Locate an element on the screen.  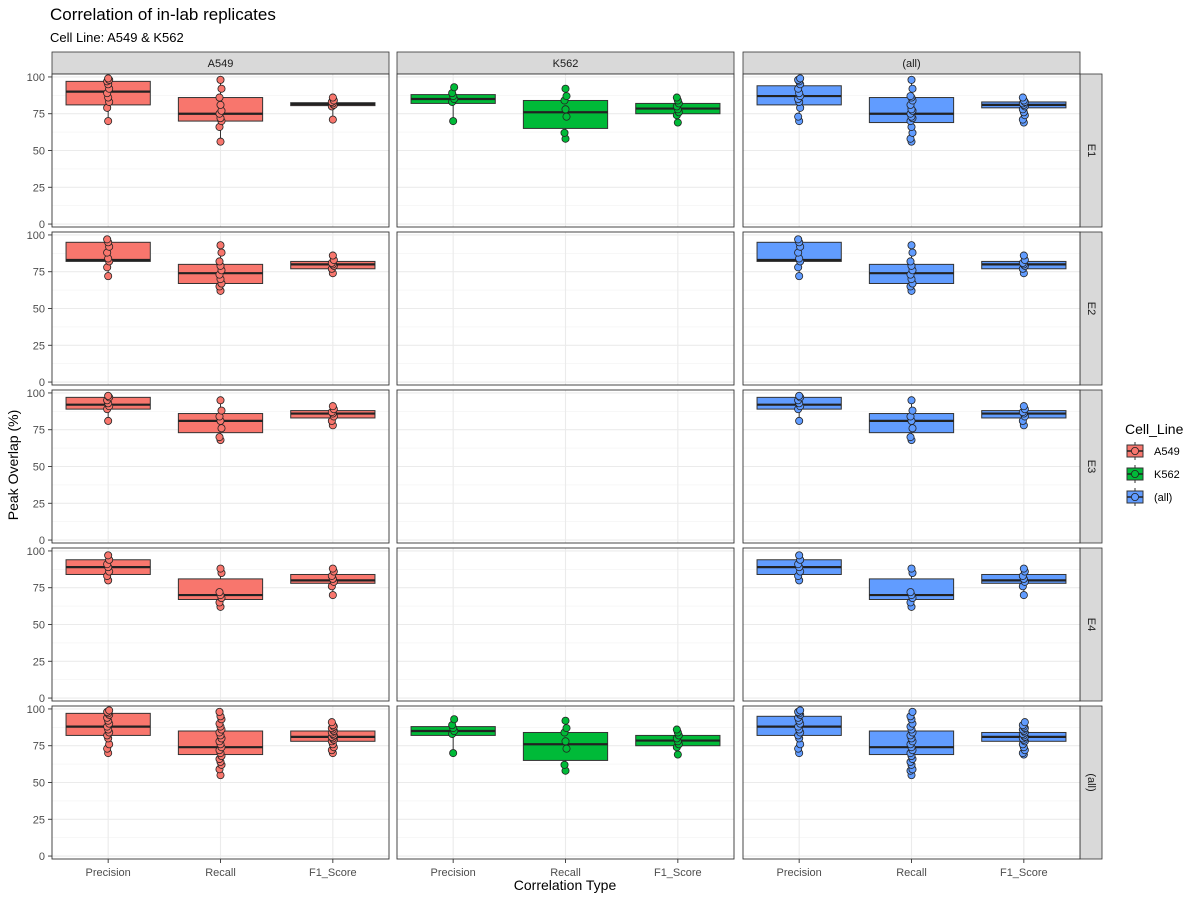
facet-strip-row-label: E3 is located at coordinates (1091, 466).